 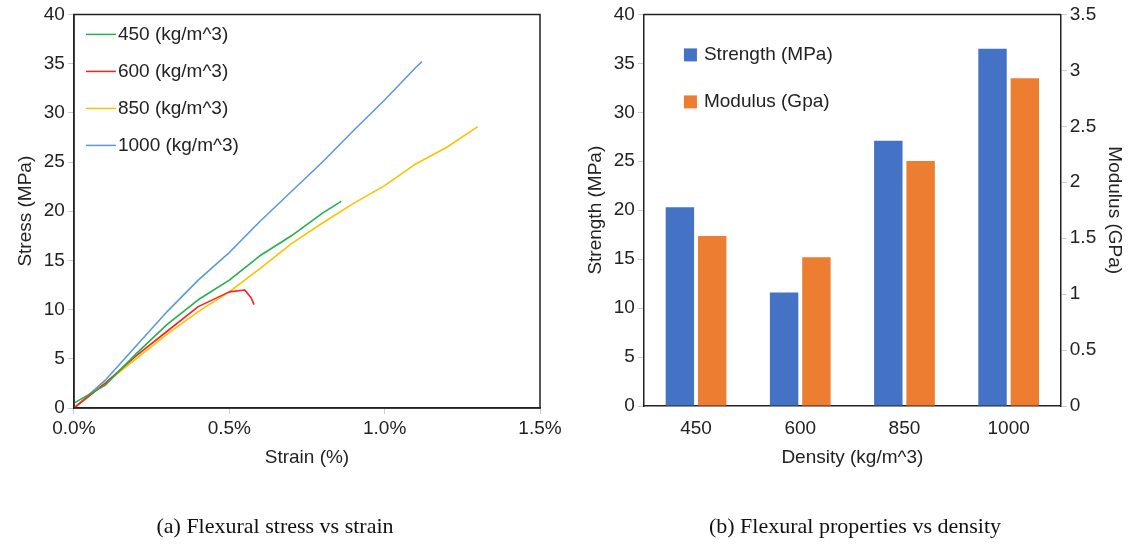 What do you see at coordinates (1083, 349) in the screenshot?
I see `y2-tick-label: 0.5` at bounding box center [1083, 349].